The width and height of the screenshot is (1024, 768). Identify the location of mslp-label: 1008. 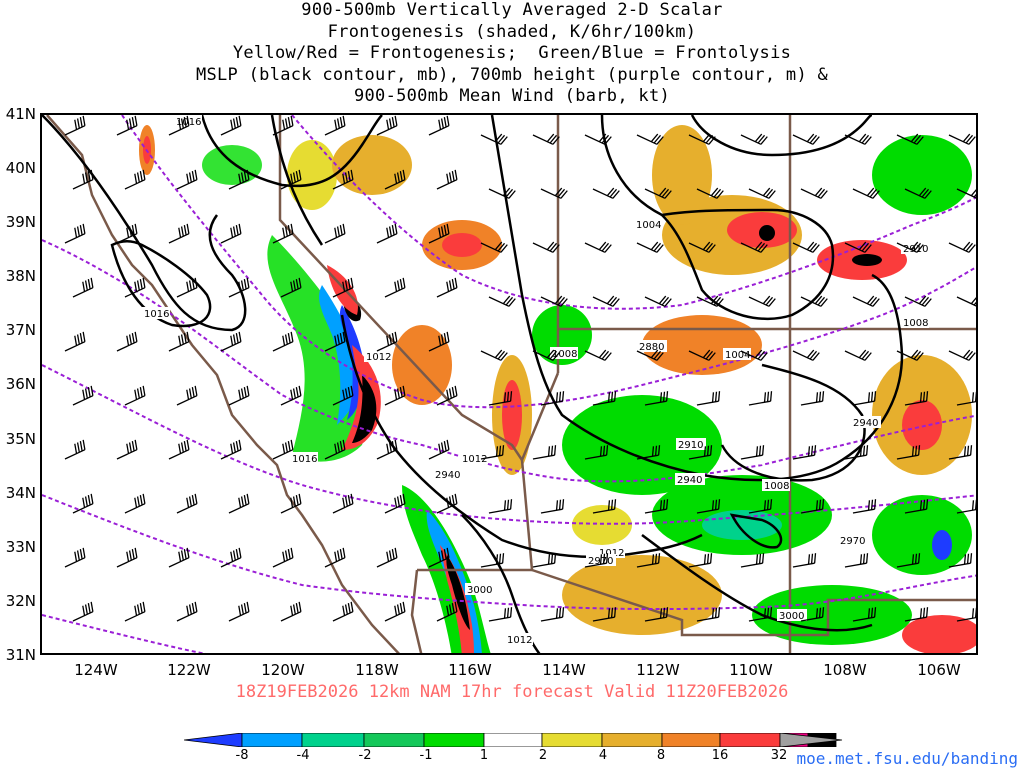
(564, 354).